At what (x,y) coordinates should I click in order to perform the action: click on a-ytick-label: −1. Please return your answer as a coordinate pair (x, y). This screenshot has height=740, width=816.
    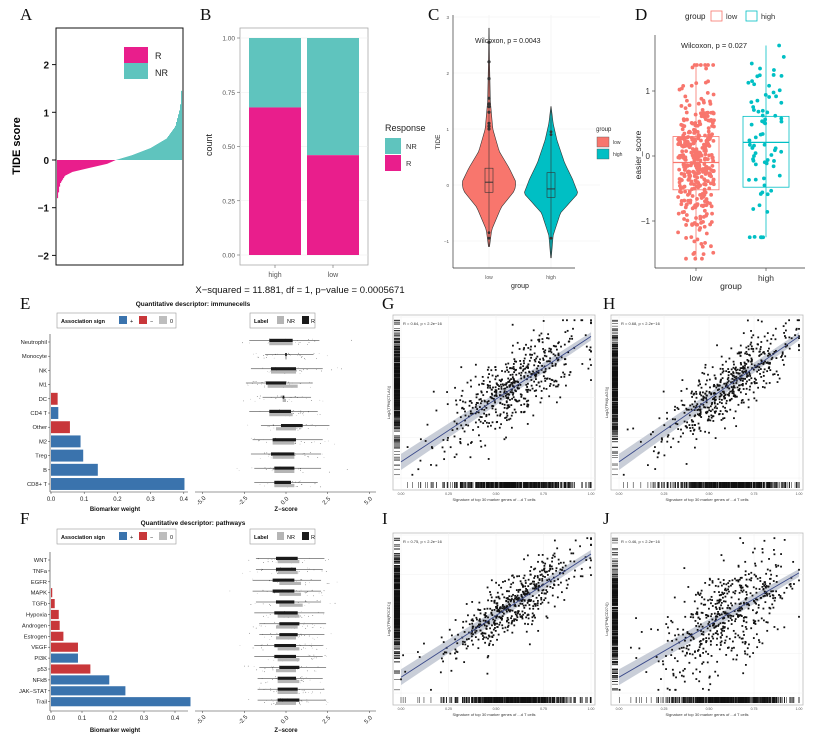
    Looking at the image, I should click on (44, 209).